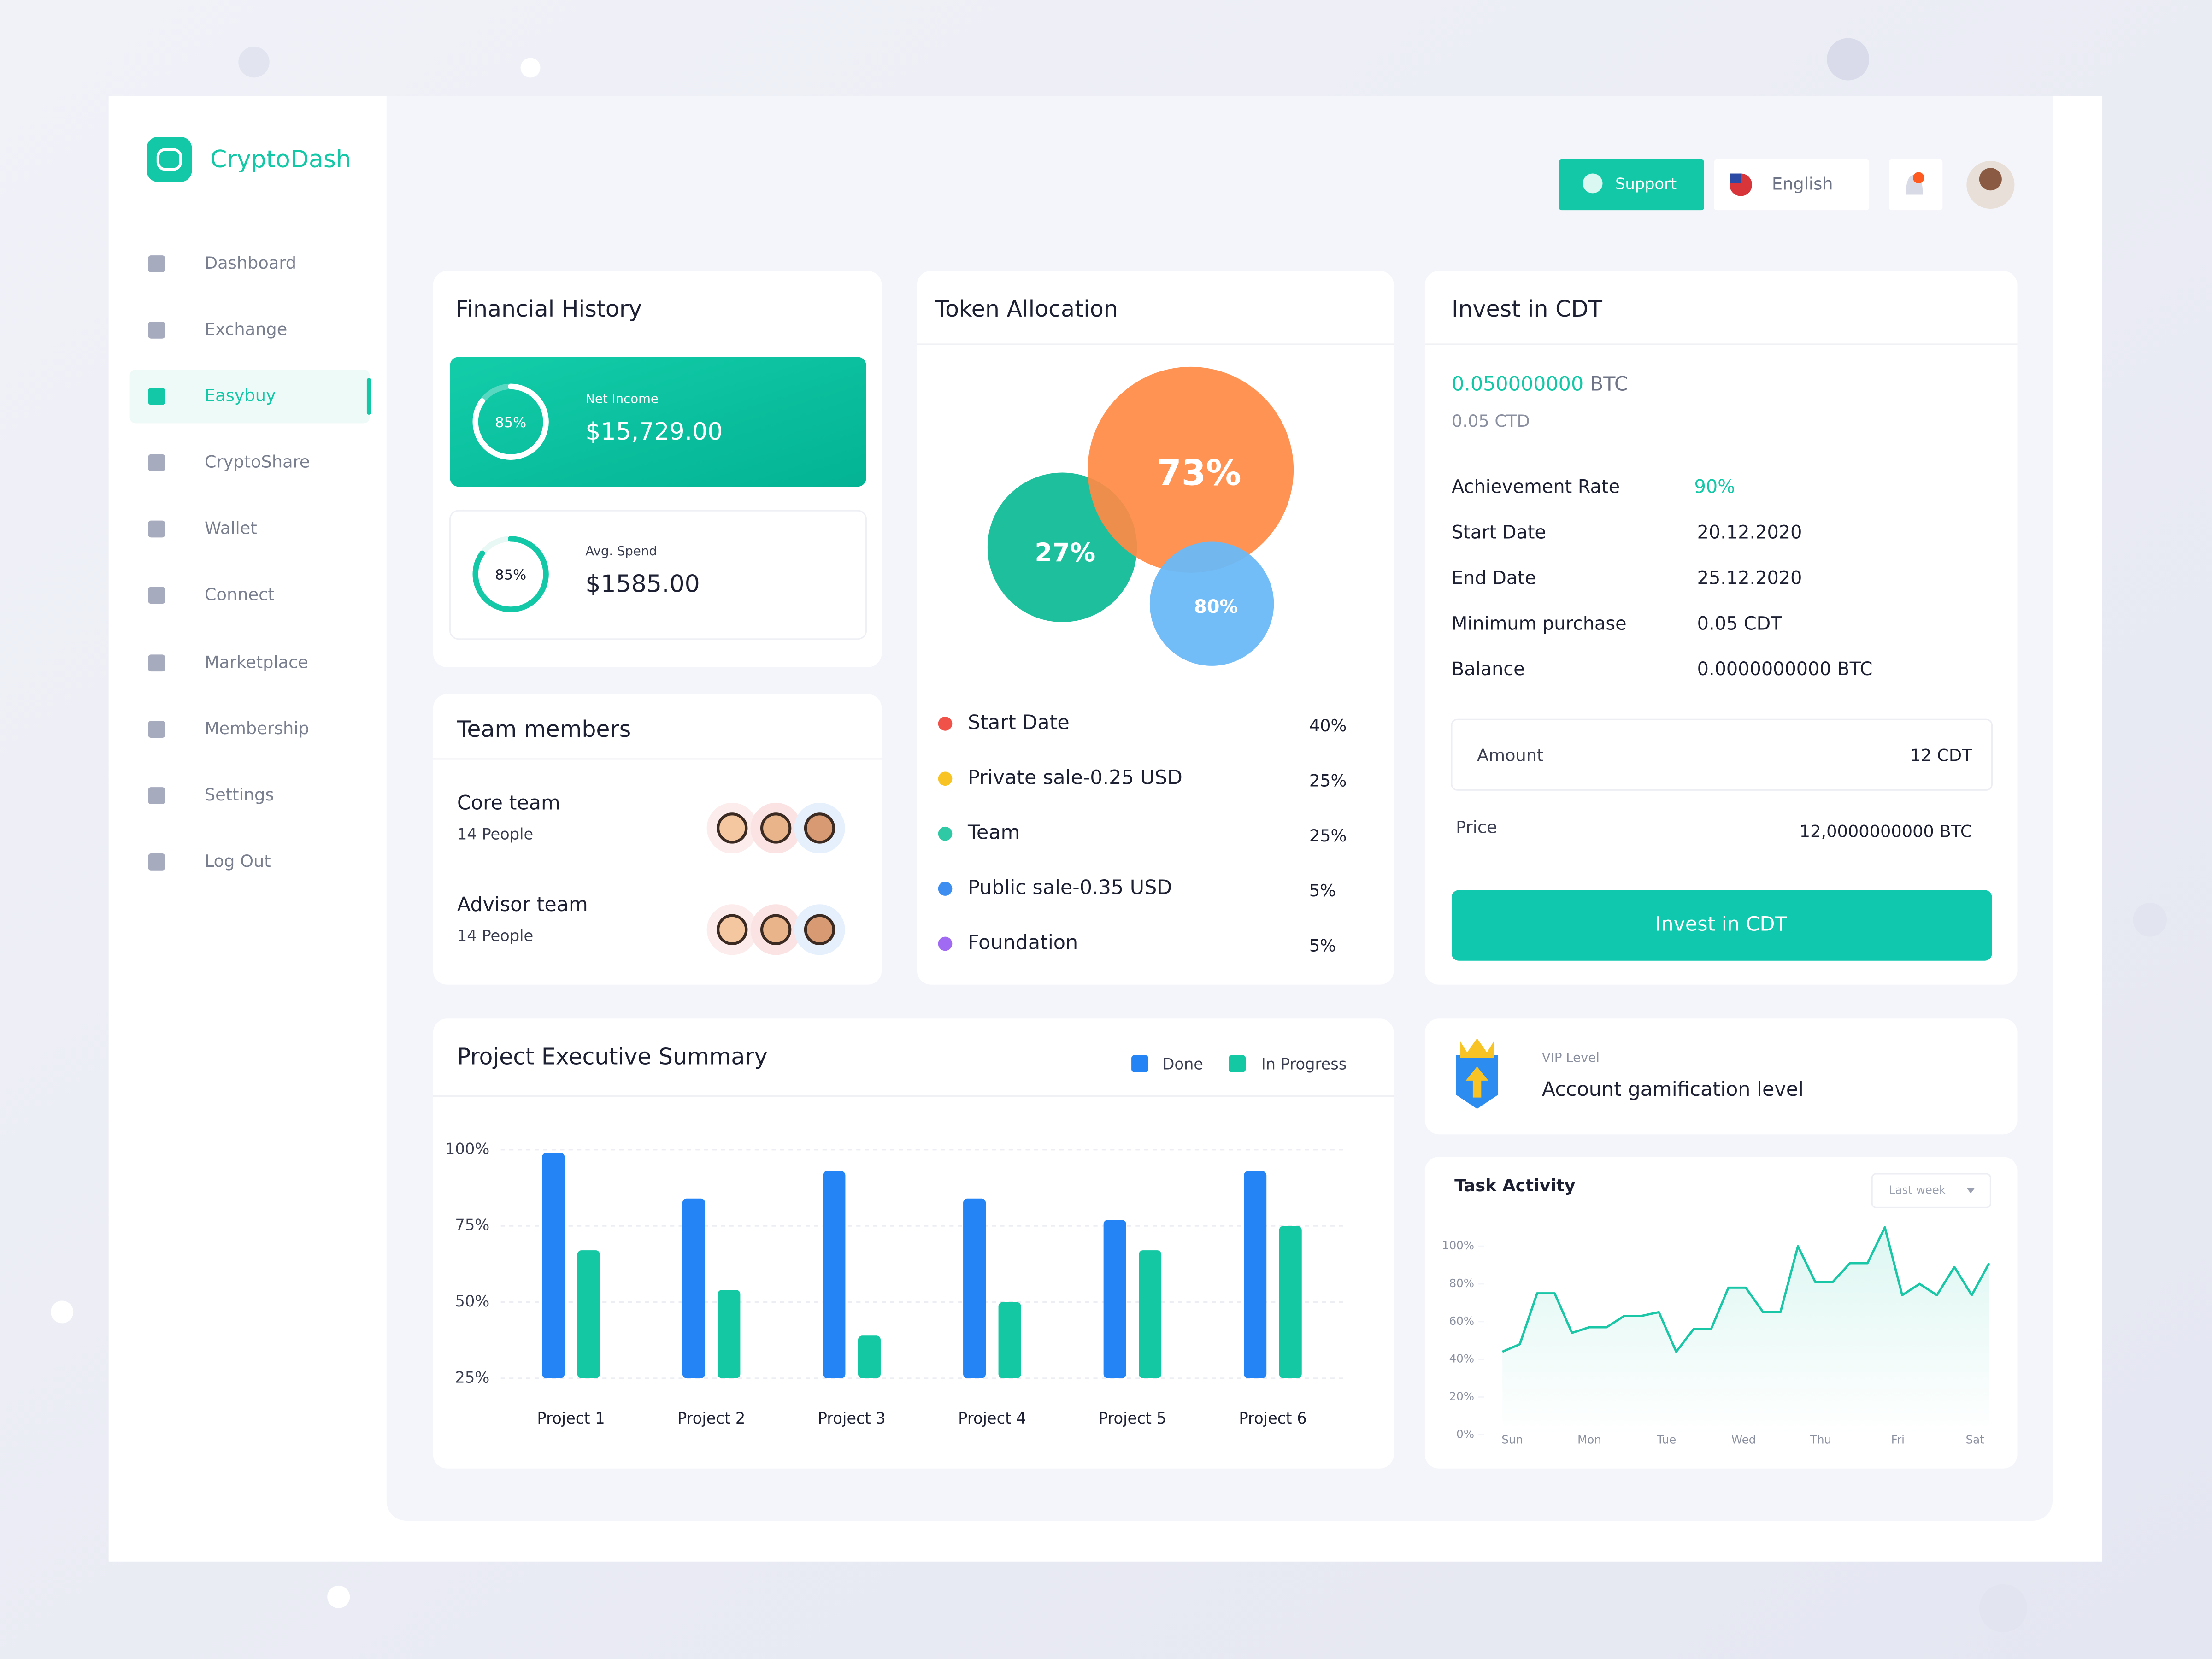 This screenshot has height=1659, width=2212. What do you see at coordinates (246, 329) in the screenshot?
I see `nav-item: Exchange` at bounding box center [246, 329].